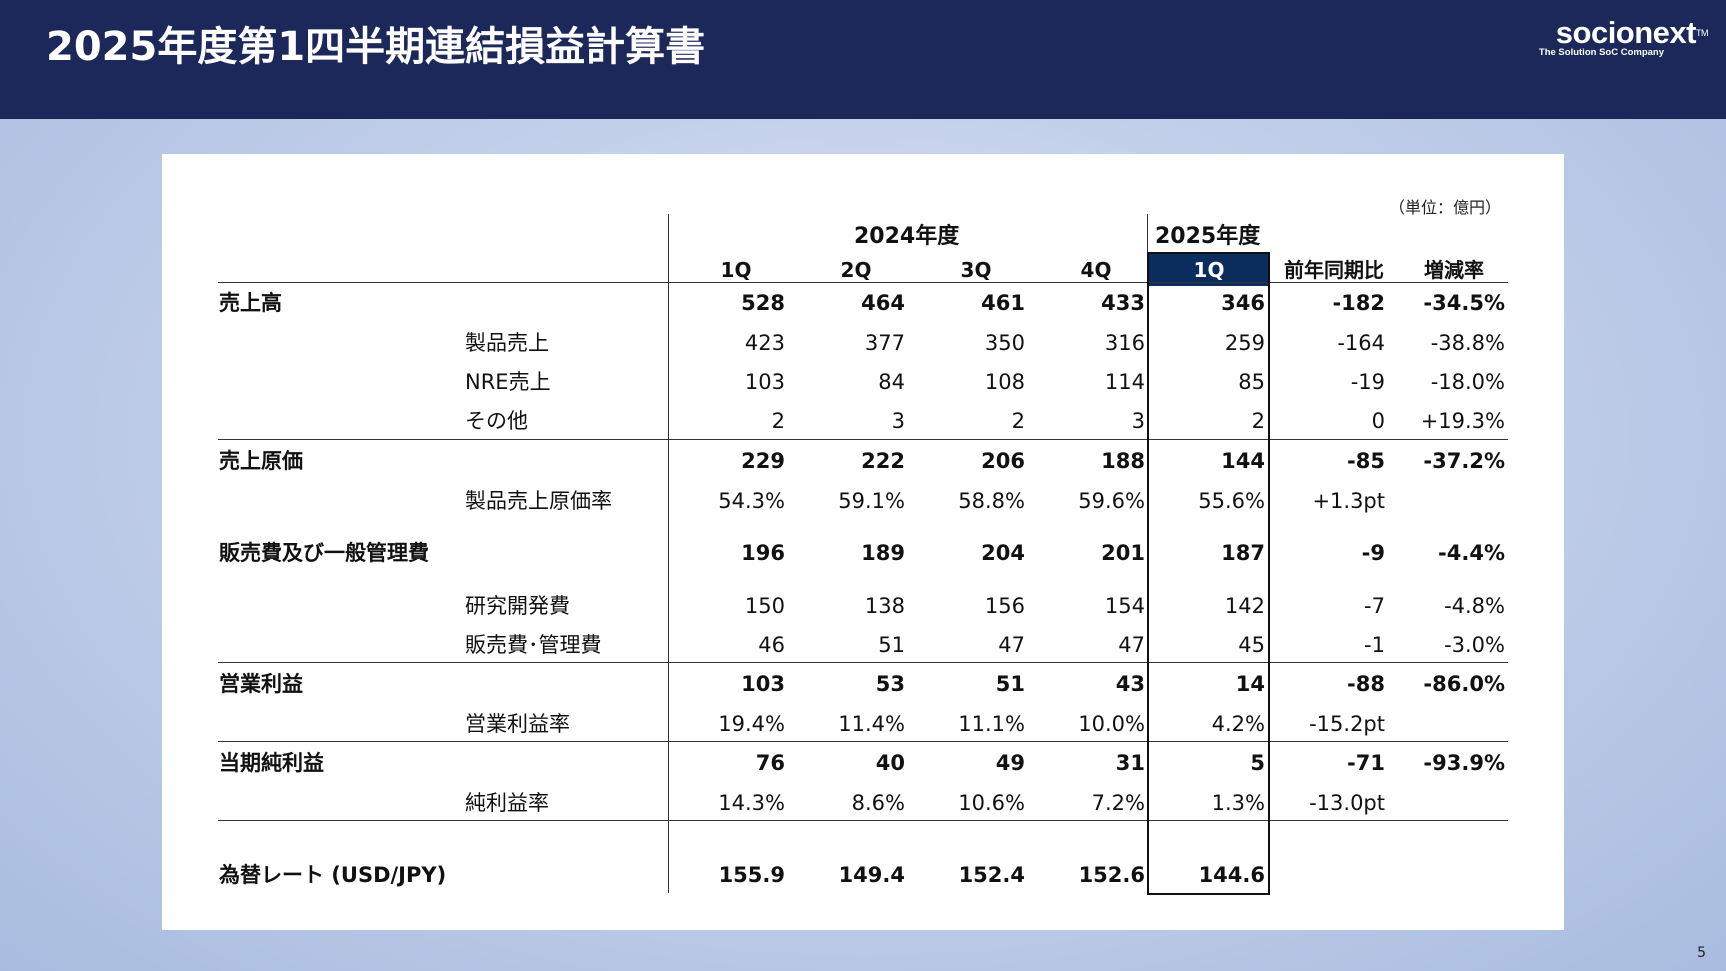 The image size is (1726, 971). What do you see at coordinates (1124, 382) in the screenshot?
I see `table-cell: 114` at bounding box center [1124, 382].